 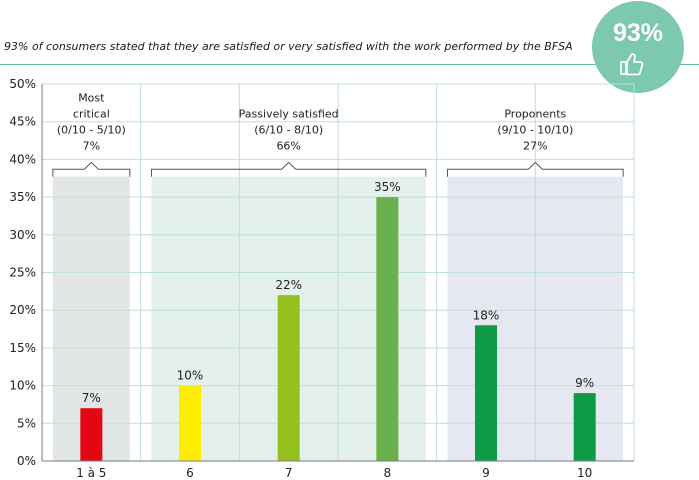 What do you see at coordinates (22, 348) in the screenshot?
I see `y-tick-label: 15%` at bounding box center [22, 348].